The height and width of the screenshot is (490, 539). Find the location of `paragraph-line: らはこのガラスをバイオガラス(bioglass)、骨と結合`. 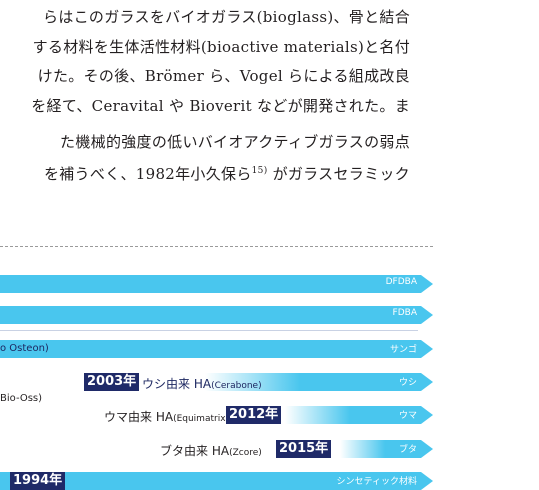

paragraph-line: らはこのガラスをバイオガラス(bioglass)、骨と結合 is located at coordinates (226, 17).